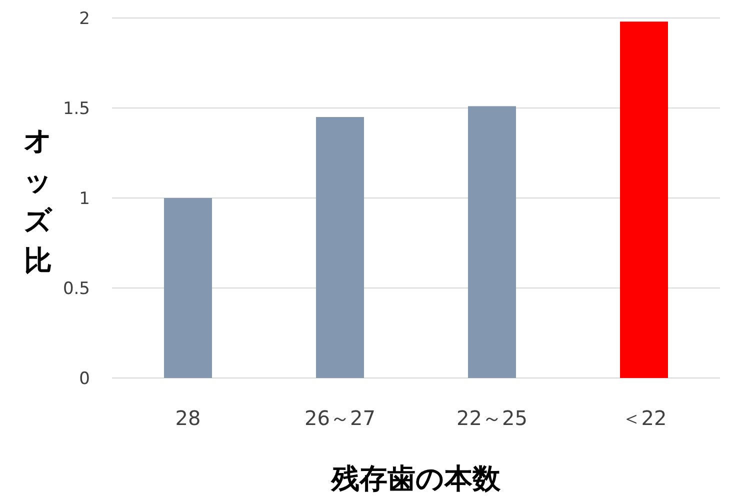 The width and height of the screenshot is (734, 503). What do you see at coordinates (84, 379) in the screenshot?
I see `y-tick-label: 0` at bounding box center [84, 379].